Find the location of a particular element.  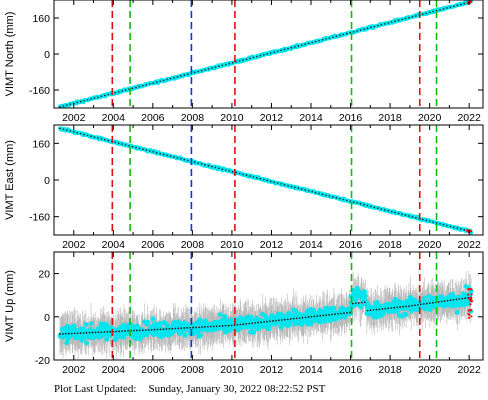

y-axis-label-north: VIMT North (mm) is located at coordinates (10, 54).